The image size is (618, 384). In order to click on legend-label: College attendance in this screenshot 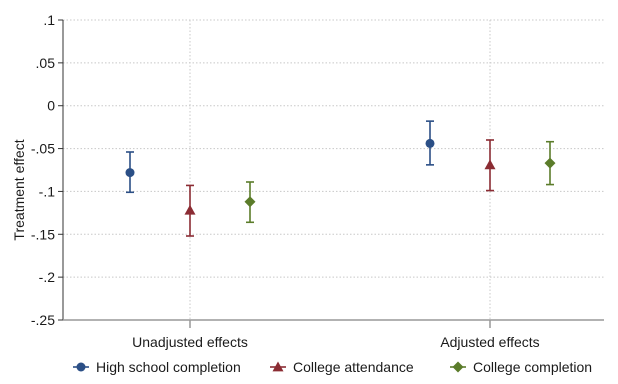, I will do `click(353, 367)`.